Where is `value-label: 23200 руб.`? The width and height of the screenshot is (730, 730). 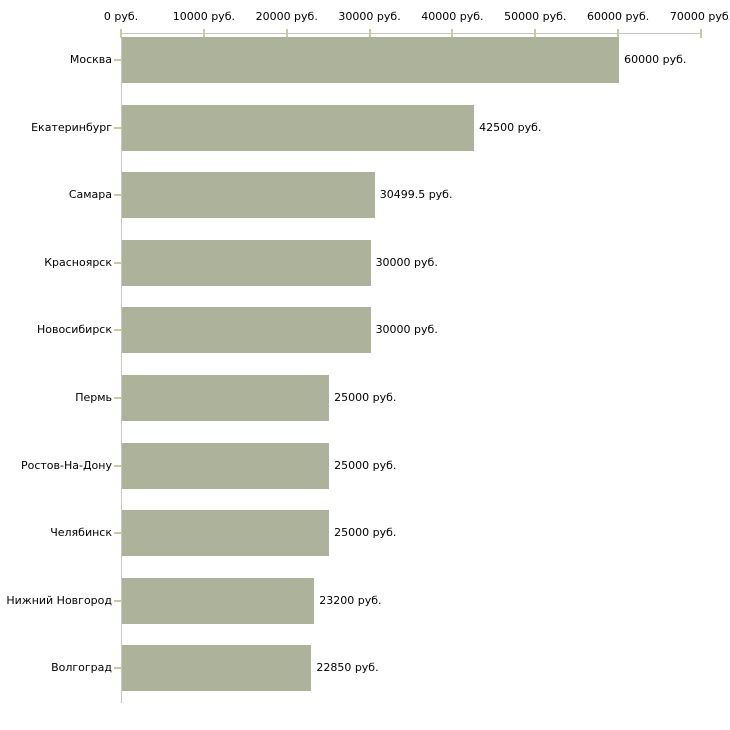 value-label: 23200 руб. is located at coordinates (350, 600).